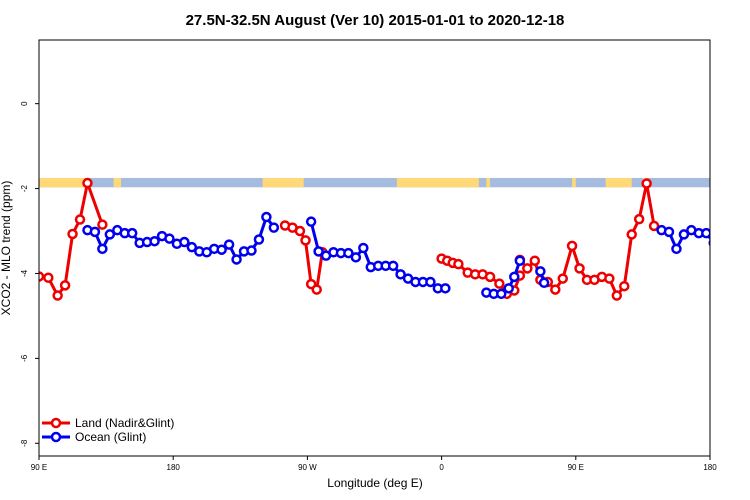 This screenshot has width=750, height=500. Describe the element at coordinates (124, 423) in the screenshot. I see `legend-label-land: Land (Nadir&Glint)` at that location.